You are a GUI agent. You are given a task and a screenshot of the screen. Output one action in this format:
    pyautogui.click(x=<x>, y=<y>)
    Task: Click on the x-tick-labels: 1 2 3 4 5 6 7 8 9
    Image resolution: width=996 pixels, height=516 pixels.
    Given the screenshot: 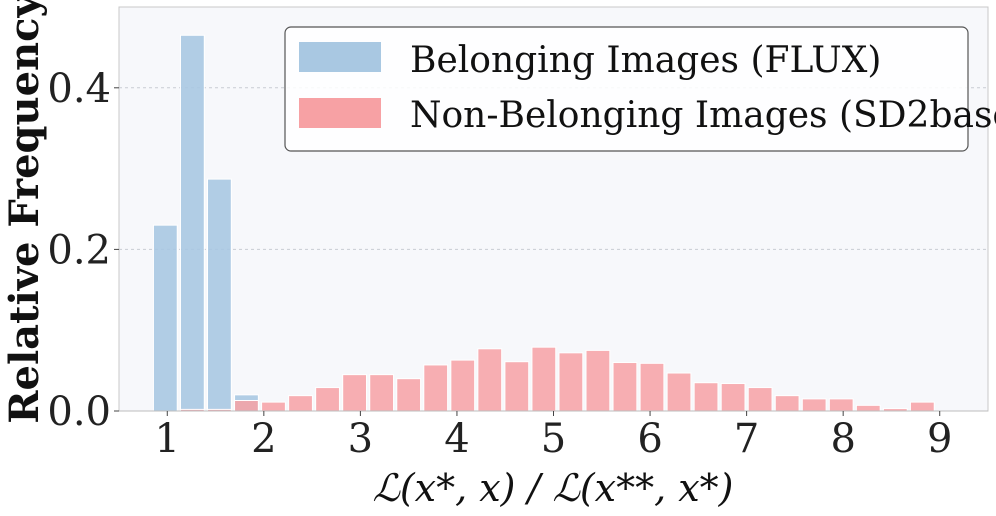 What is the action you would take?
    pyautogui.click(x=553, y=436)
    